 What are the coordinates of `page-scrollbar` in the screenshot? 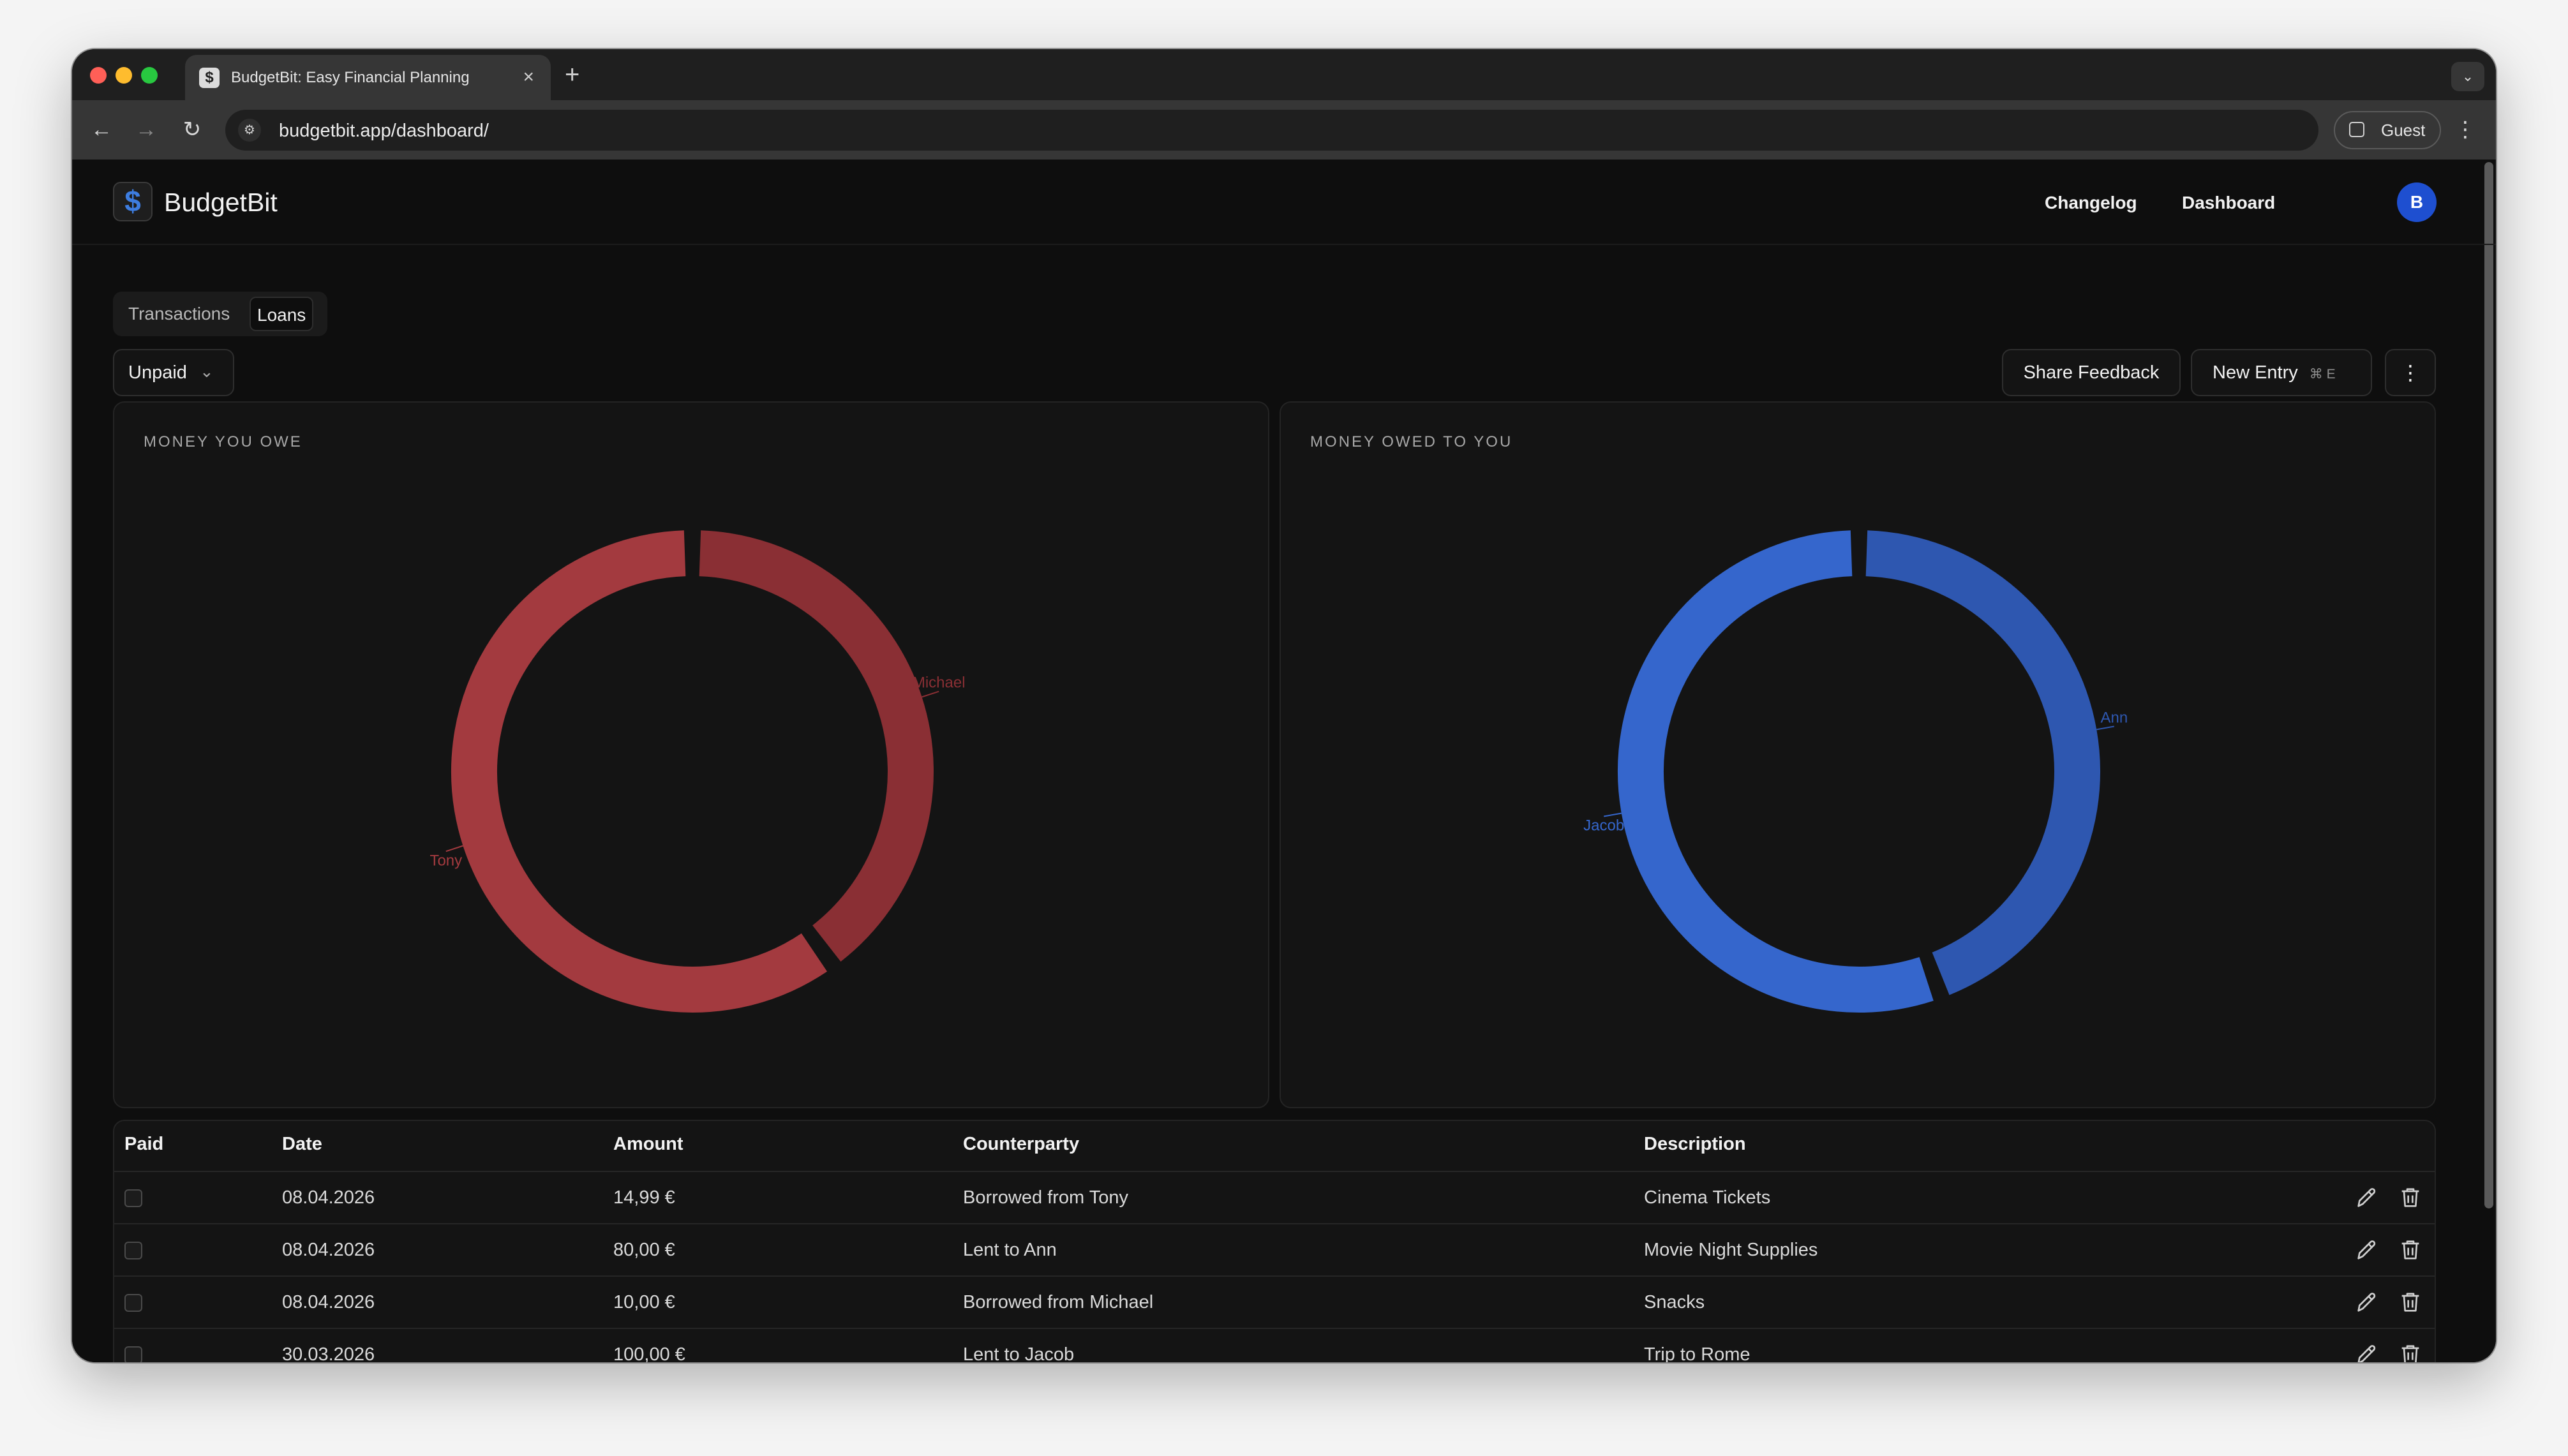 It's located at (2488, 685).